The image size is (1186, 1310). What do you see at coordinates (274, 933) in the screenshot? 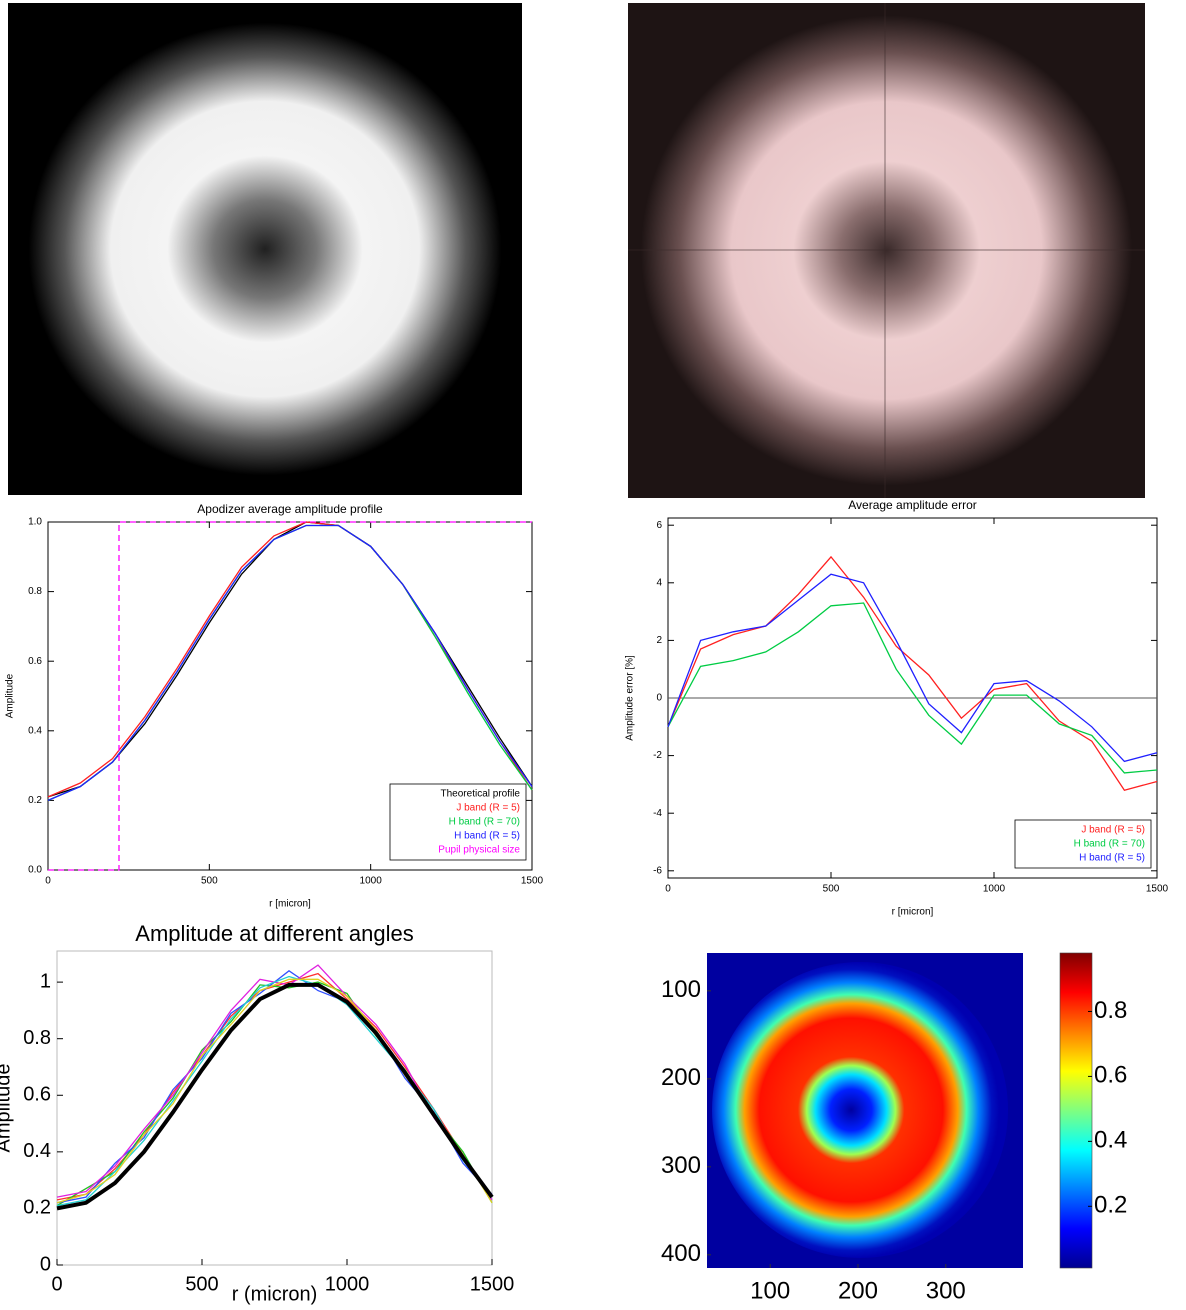
I see `chart-title: Amplitude at different angles` at bounding box center [274, 933].